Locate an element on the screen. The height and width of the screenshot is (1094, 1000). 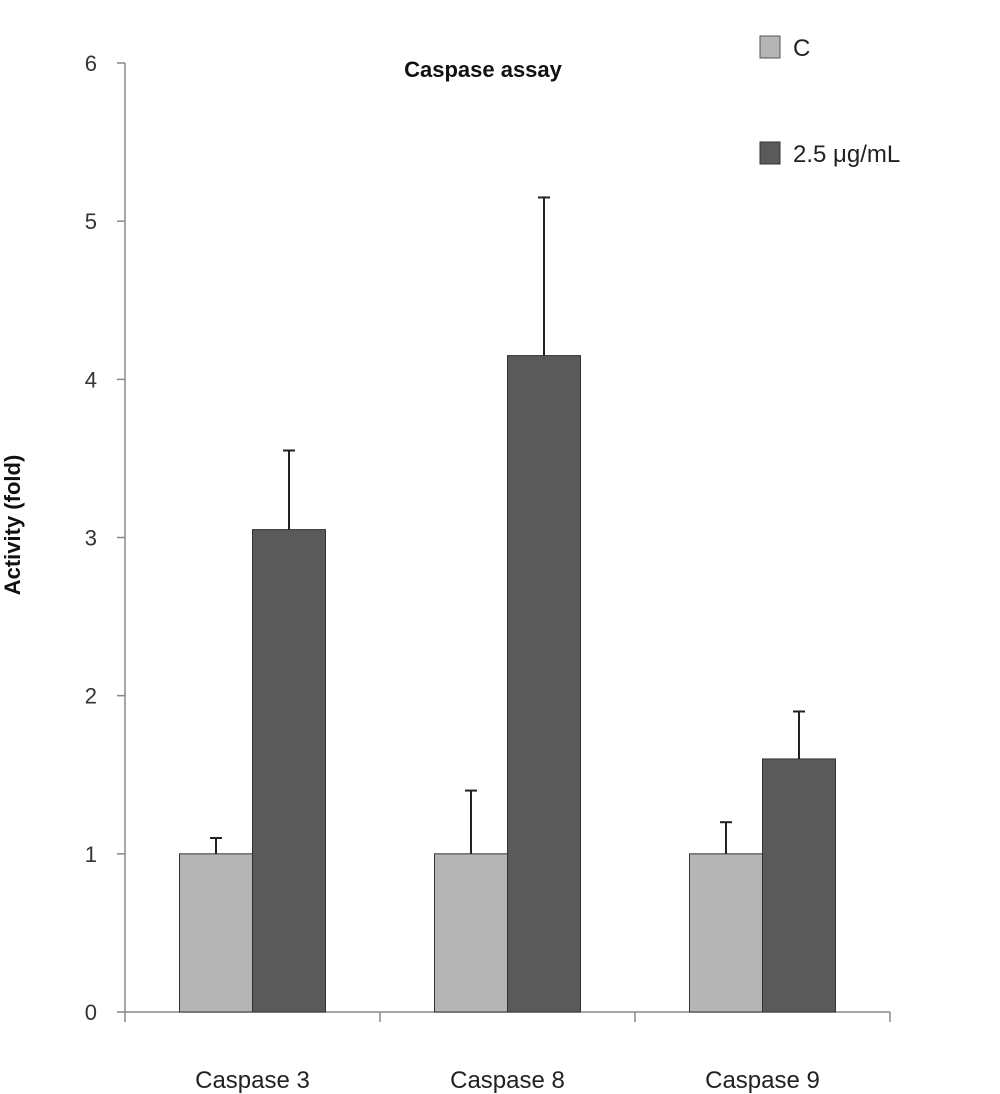
y-tick-label: 4 is located at coordinates (91, 379).